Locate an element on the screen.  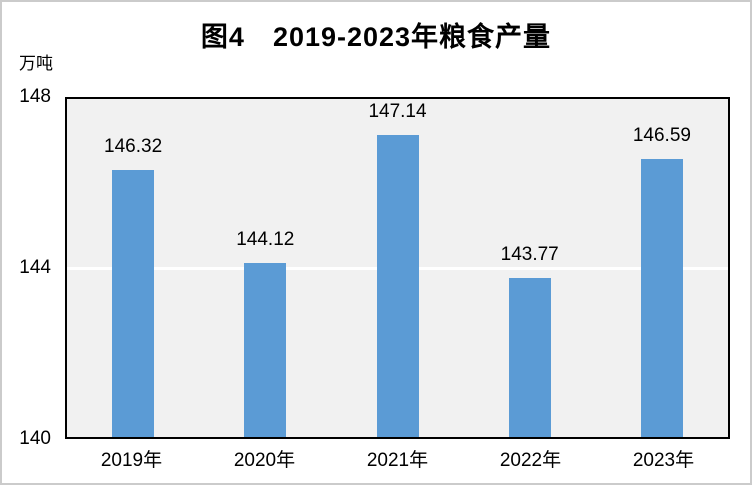
bar-slot: 144.12 is located at coordinates (265, 268).